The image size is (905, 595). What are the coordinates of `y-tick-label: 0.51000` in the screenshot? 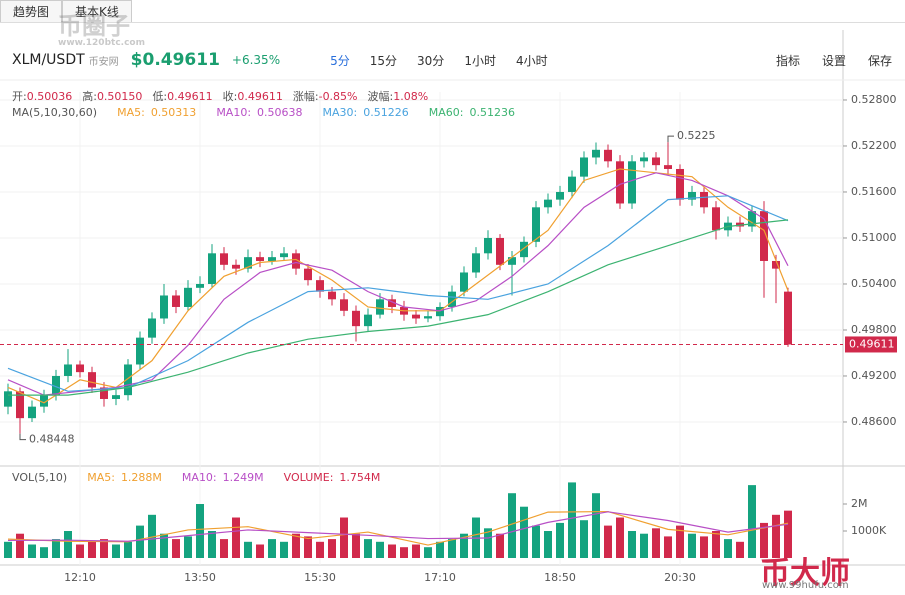 It's located at (874, 237).